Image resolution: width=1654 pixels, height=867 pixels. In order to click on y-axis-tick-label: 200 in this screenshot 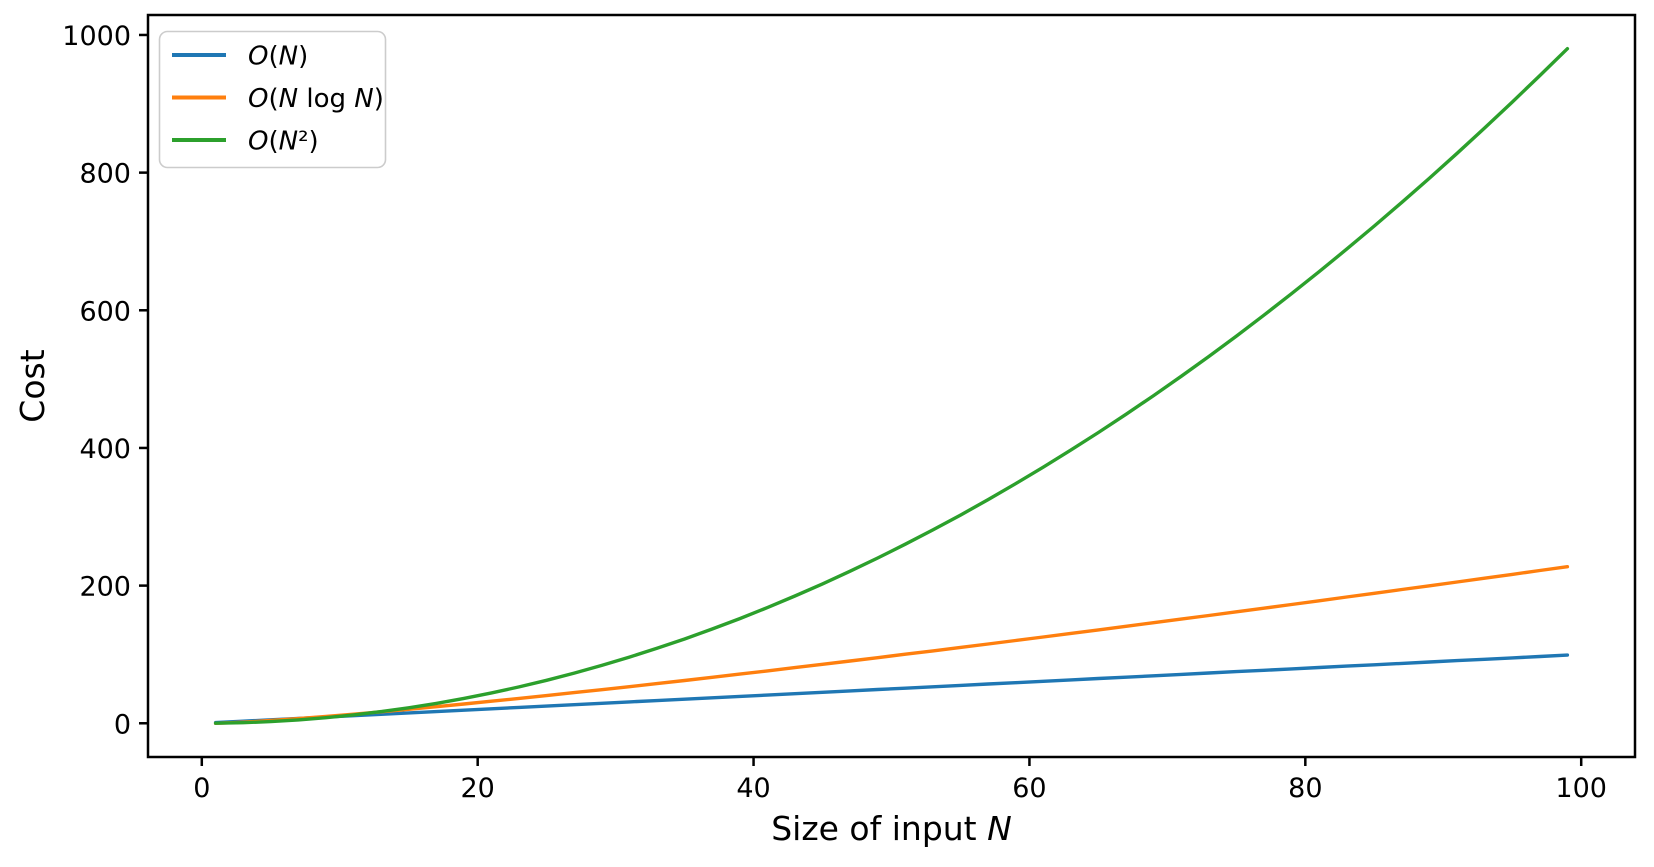, I will do `click(105, 587)`.